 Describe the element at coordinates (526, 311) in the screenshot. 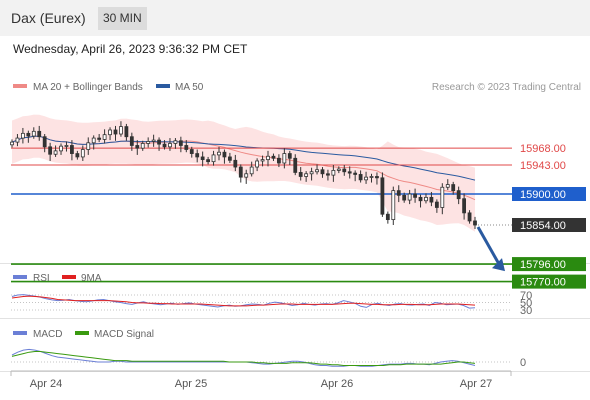

I see `rsi-level-label: 30` at that location.